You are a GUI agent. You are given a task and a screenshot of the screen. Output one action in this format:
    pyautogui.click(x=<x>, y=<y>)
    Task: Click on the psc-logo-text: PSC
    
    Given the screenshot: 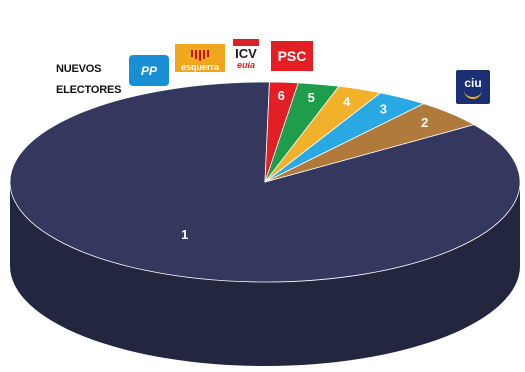 What is the action you would take?
    pyautogui.click(x=292, y=56)
    